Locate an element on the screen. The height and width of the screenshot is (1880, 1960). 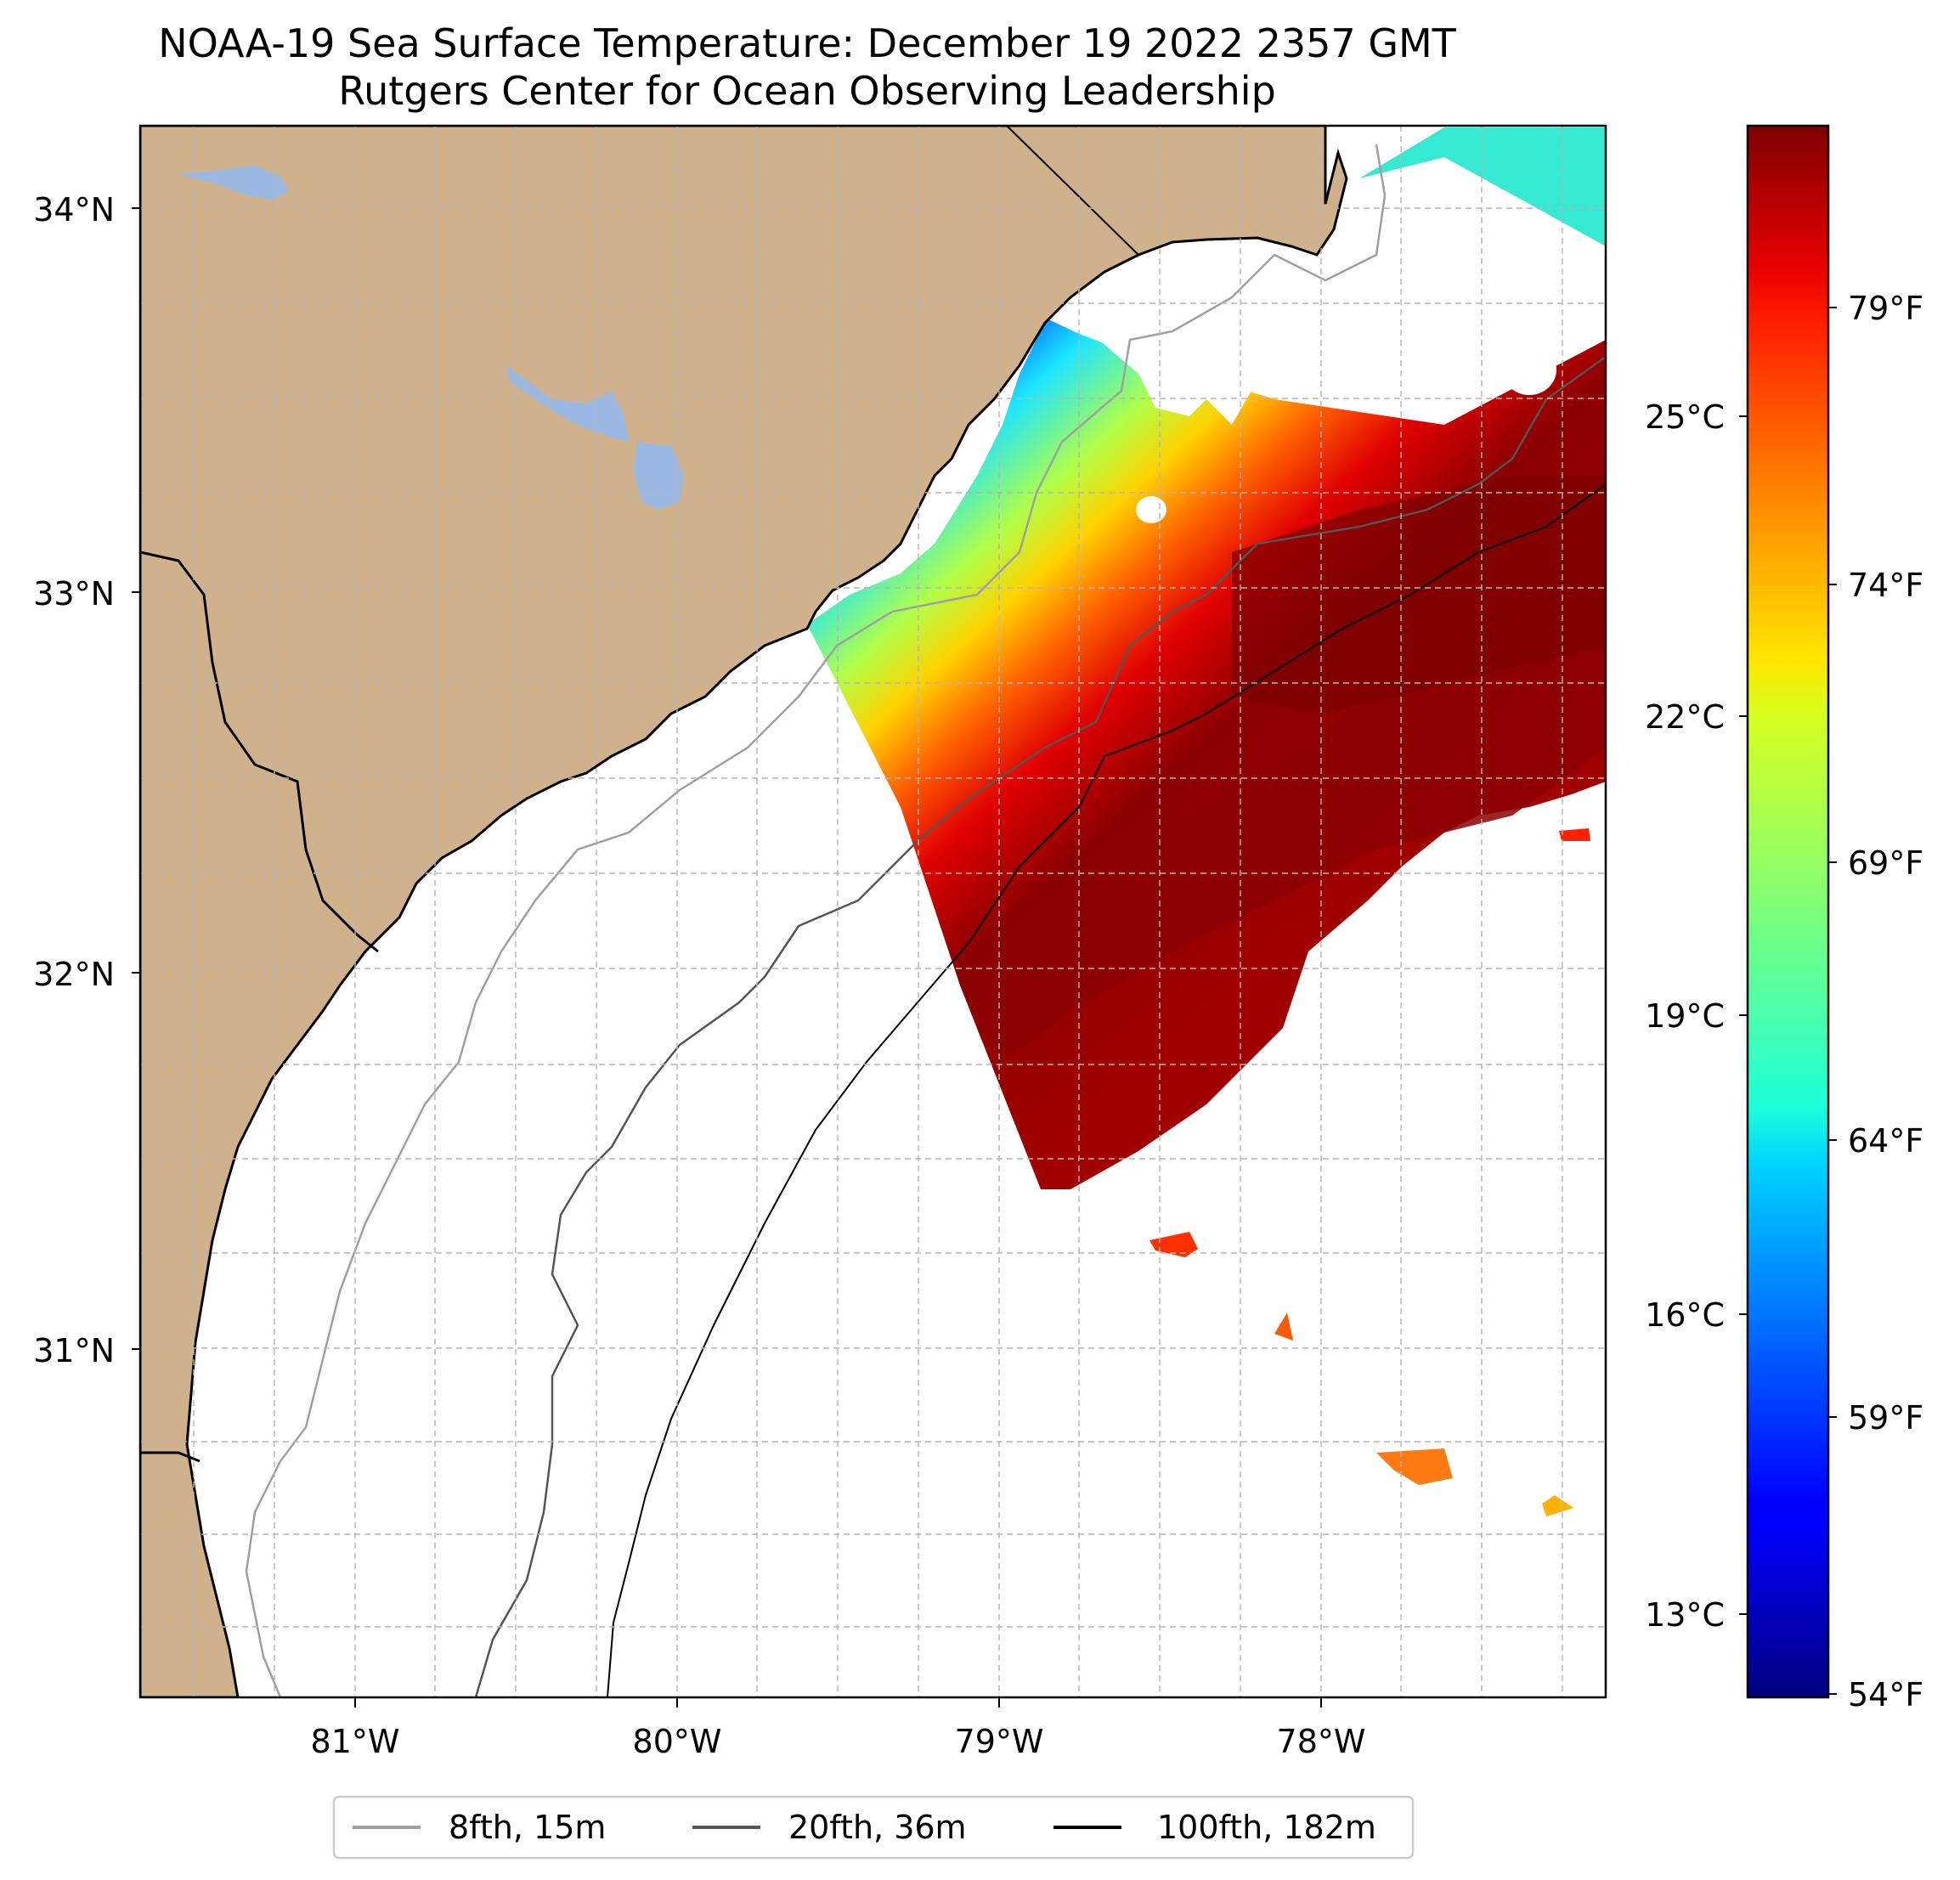
lon-tick: 81°W is located at coordinates (356, 1729).